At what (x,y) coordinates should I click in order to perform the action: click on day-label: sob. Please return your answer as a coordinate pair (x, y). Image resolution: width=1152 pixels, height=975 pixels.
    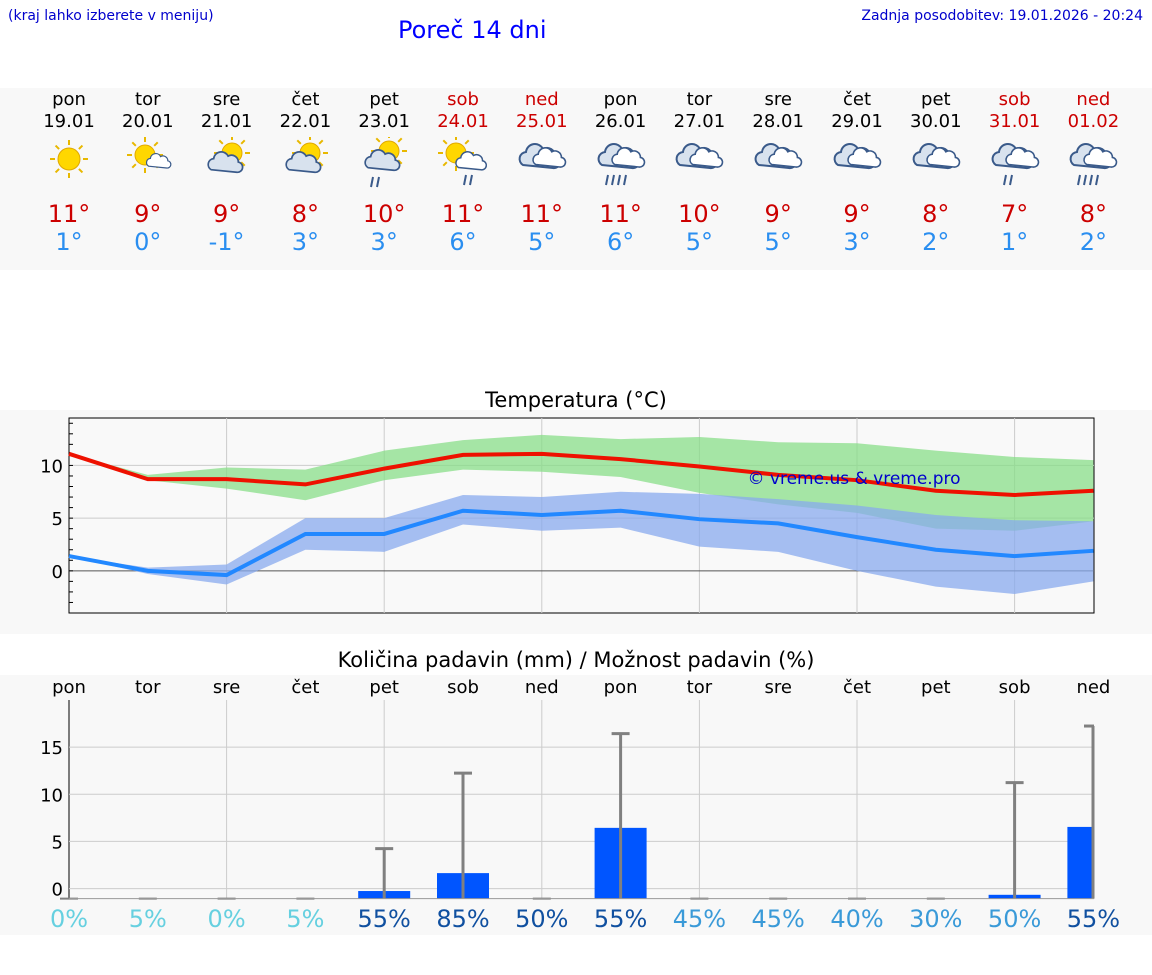
    Looking at the image, I should click on (1015, 687).